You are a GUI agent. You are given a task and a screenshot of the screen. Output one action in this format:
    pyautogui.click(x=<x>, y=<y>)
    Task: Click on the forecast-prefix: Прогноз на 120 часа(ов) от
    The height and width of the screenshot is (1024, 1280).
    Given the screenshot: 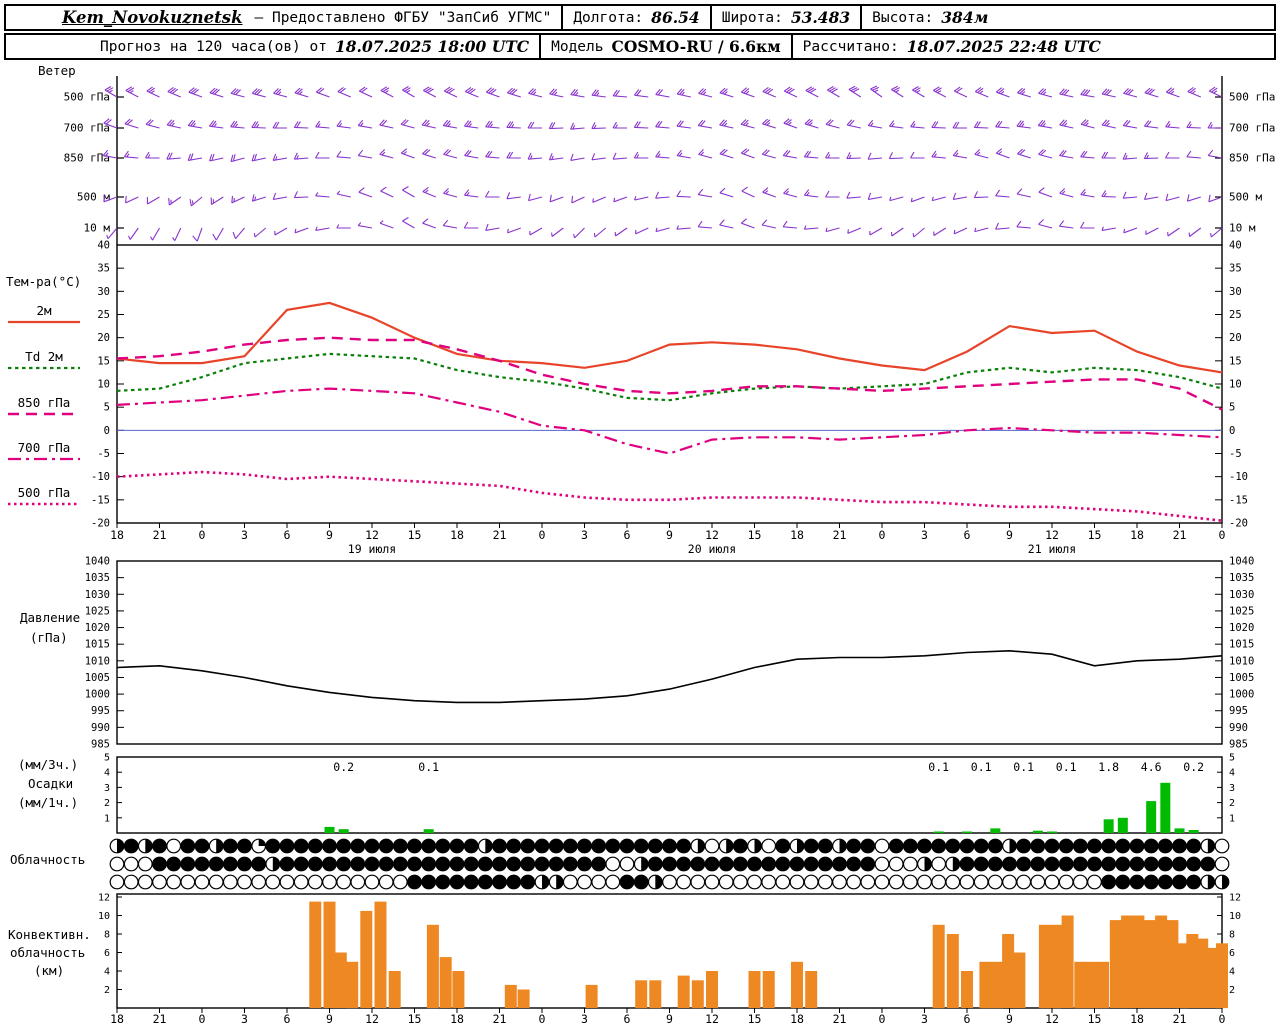 What is the action you would take?
    pyautogui.click(x=213, y=46)
    